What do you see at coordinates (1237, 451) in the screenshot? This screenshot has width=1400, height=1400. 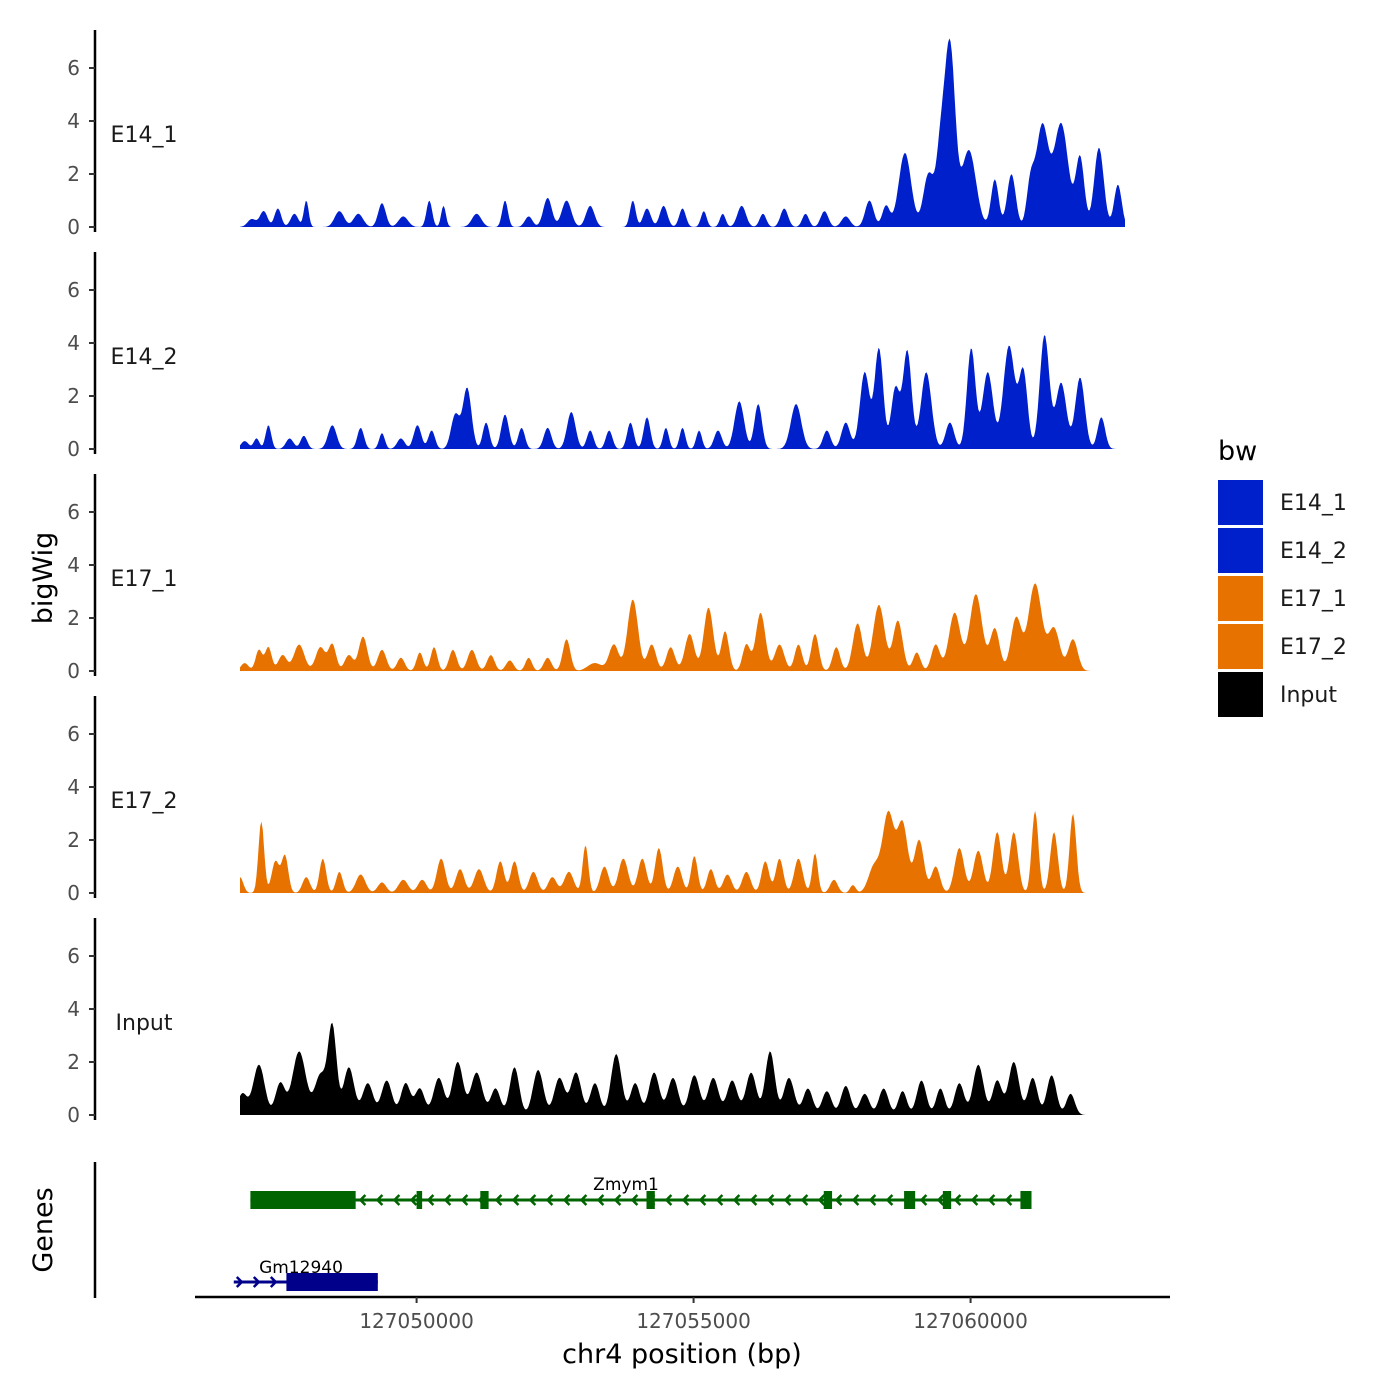 I see `legend-title: bw` at bounding box center [1237, 451].